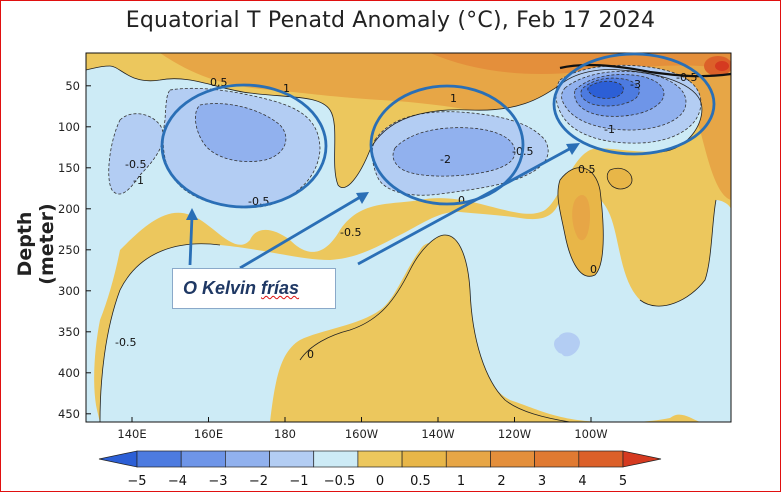  I want to click on colorbar-label: 2, so click(501, 481).